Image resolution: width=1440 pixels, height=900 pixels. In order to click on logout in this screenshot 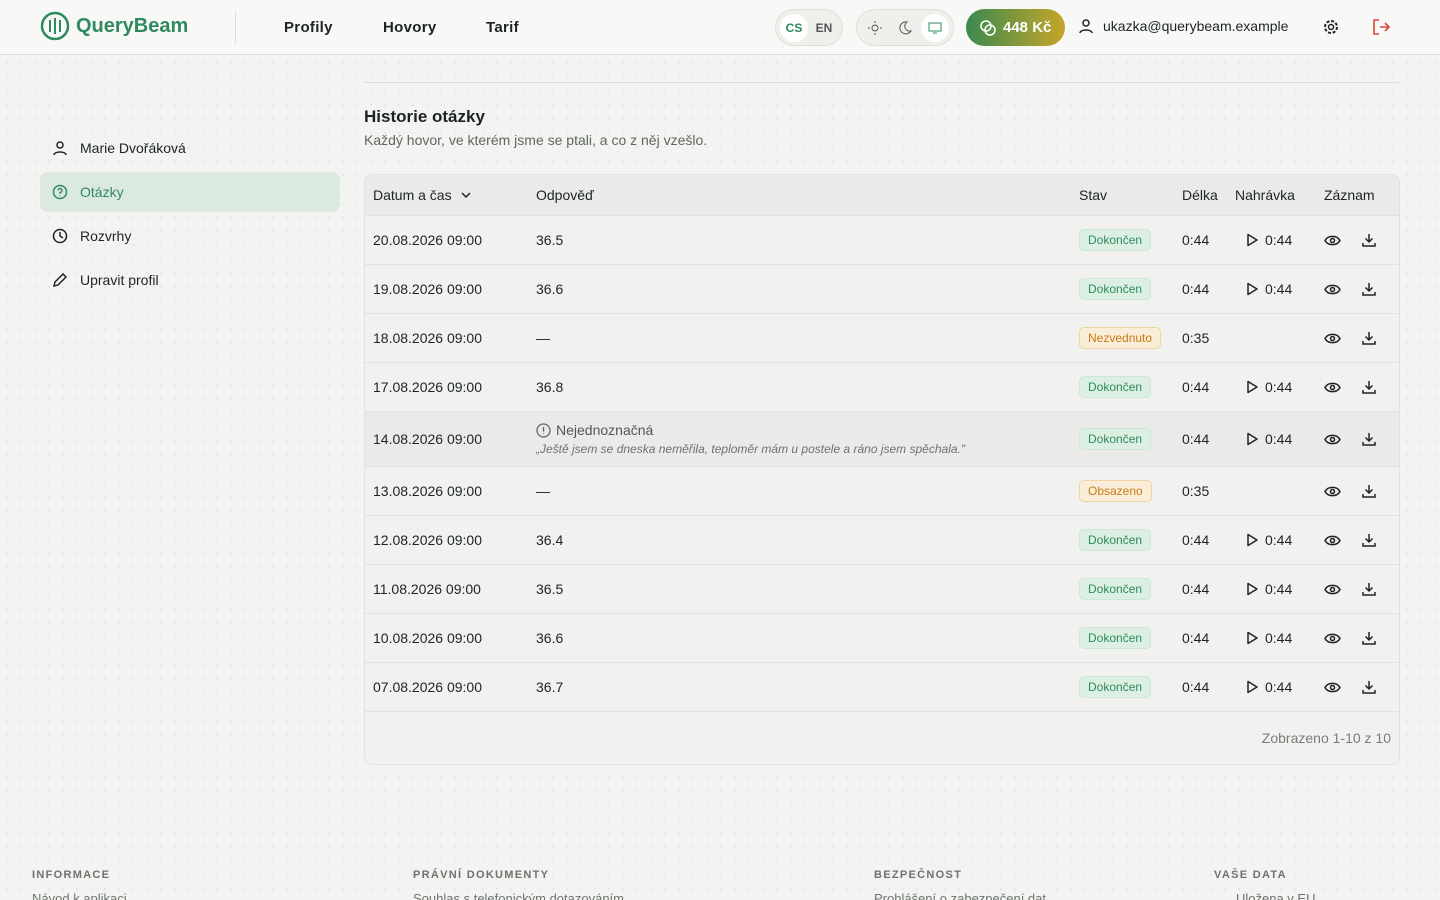, I will do `click(1381, 27)`.